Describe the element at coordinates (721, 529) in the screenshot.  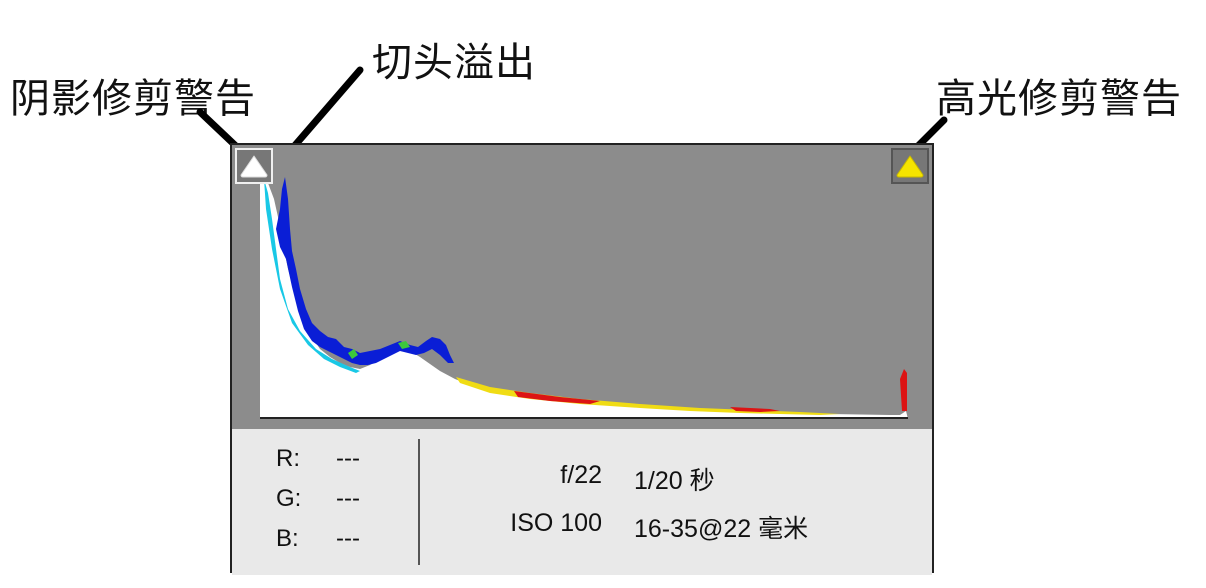
I see `lens-value: 16-35@22 毫米` at that location.